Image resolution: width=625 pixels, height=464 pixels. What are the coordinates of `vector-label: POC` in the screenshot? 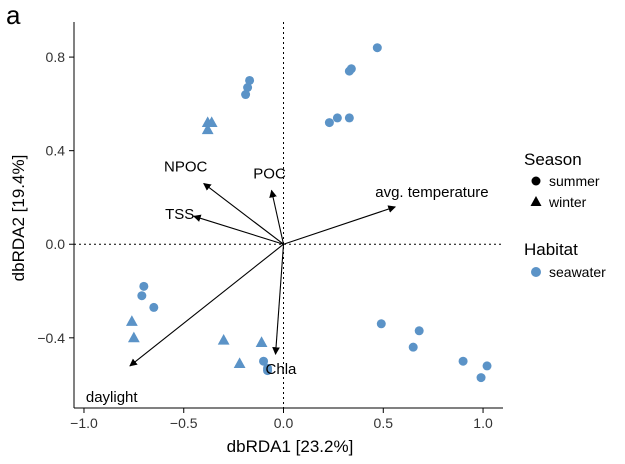 It's located at (269, 173).